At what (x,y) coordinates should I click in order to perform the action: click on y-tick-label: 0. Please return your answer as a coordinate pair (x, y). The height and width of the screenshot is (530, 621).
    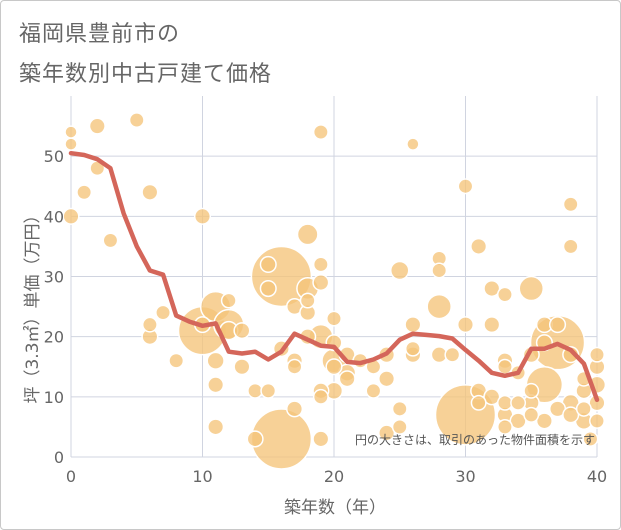
    Looking at the image, I should click on (59, 457).